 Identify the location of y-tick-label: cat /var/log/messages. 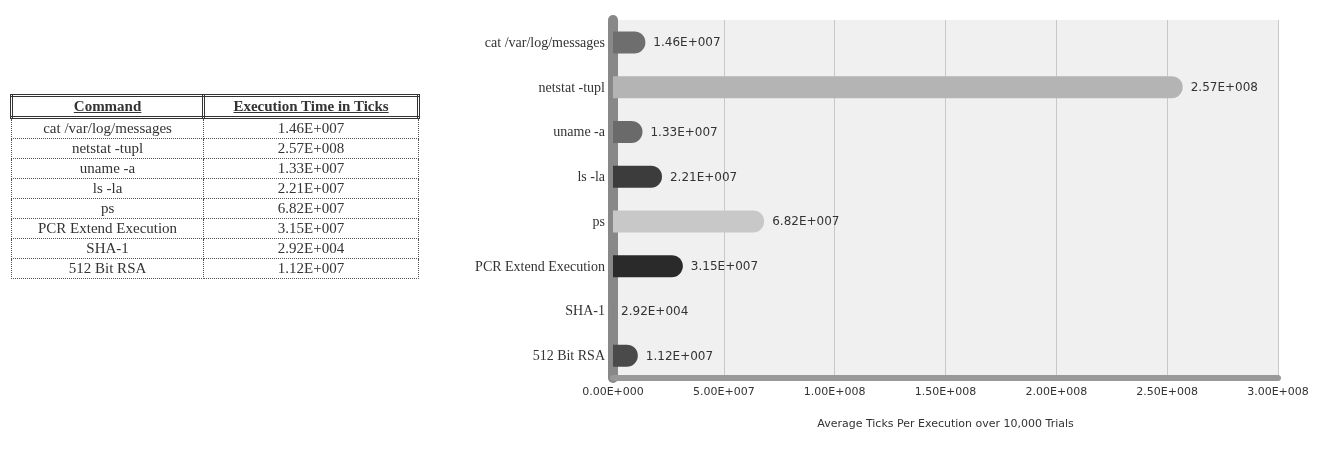
(544, 42).